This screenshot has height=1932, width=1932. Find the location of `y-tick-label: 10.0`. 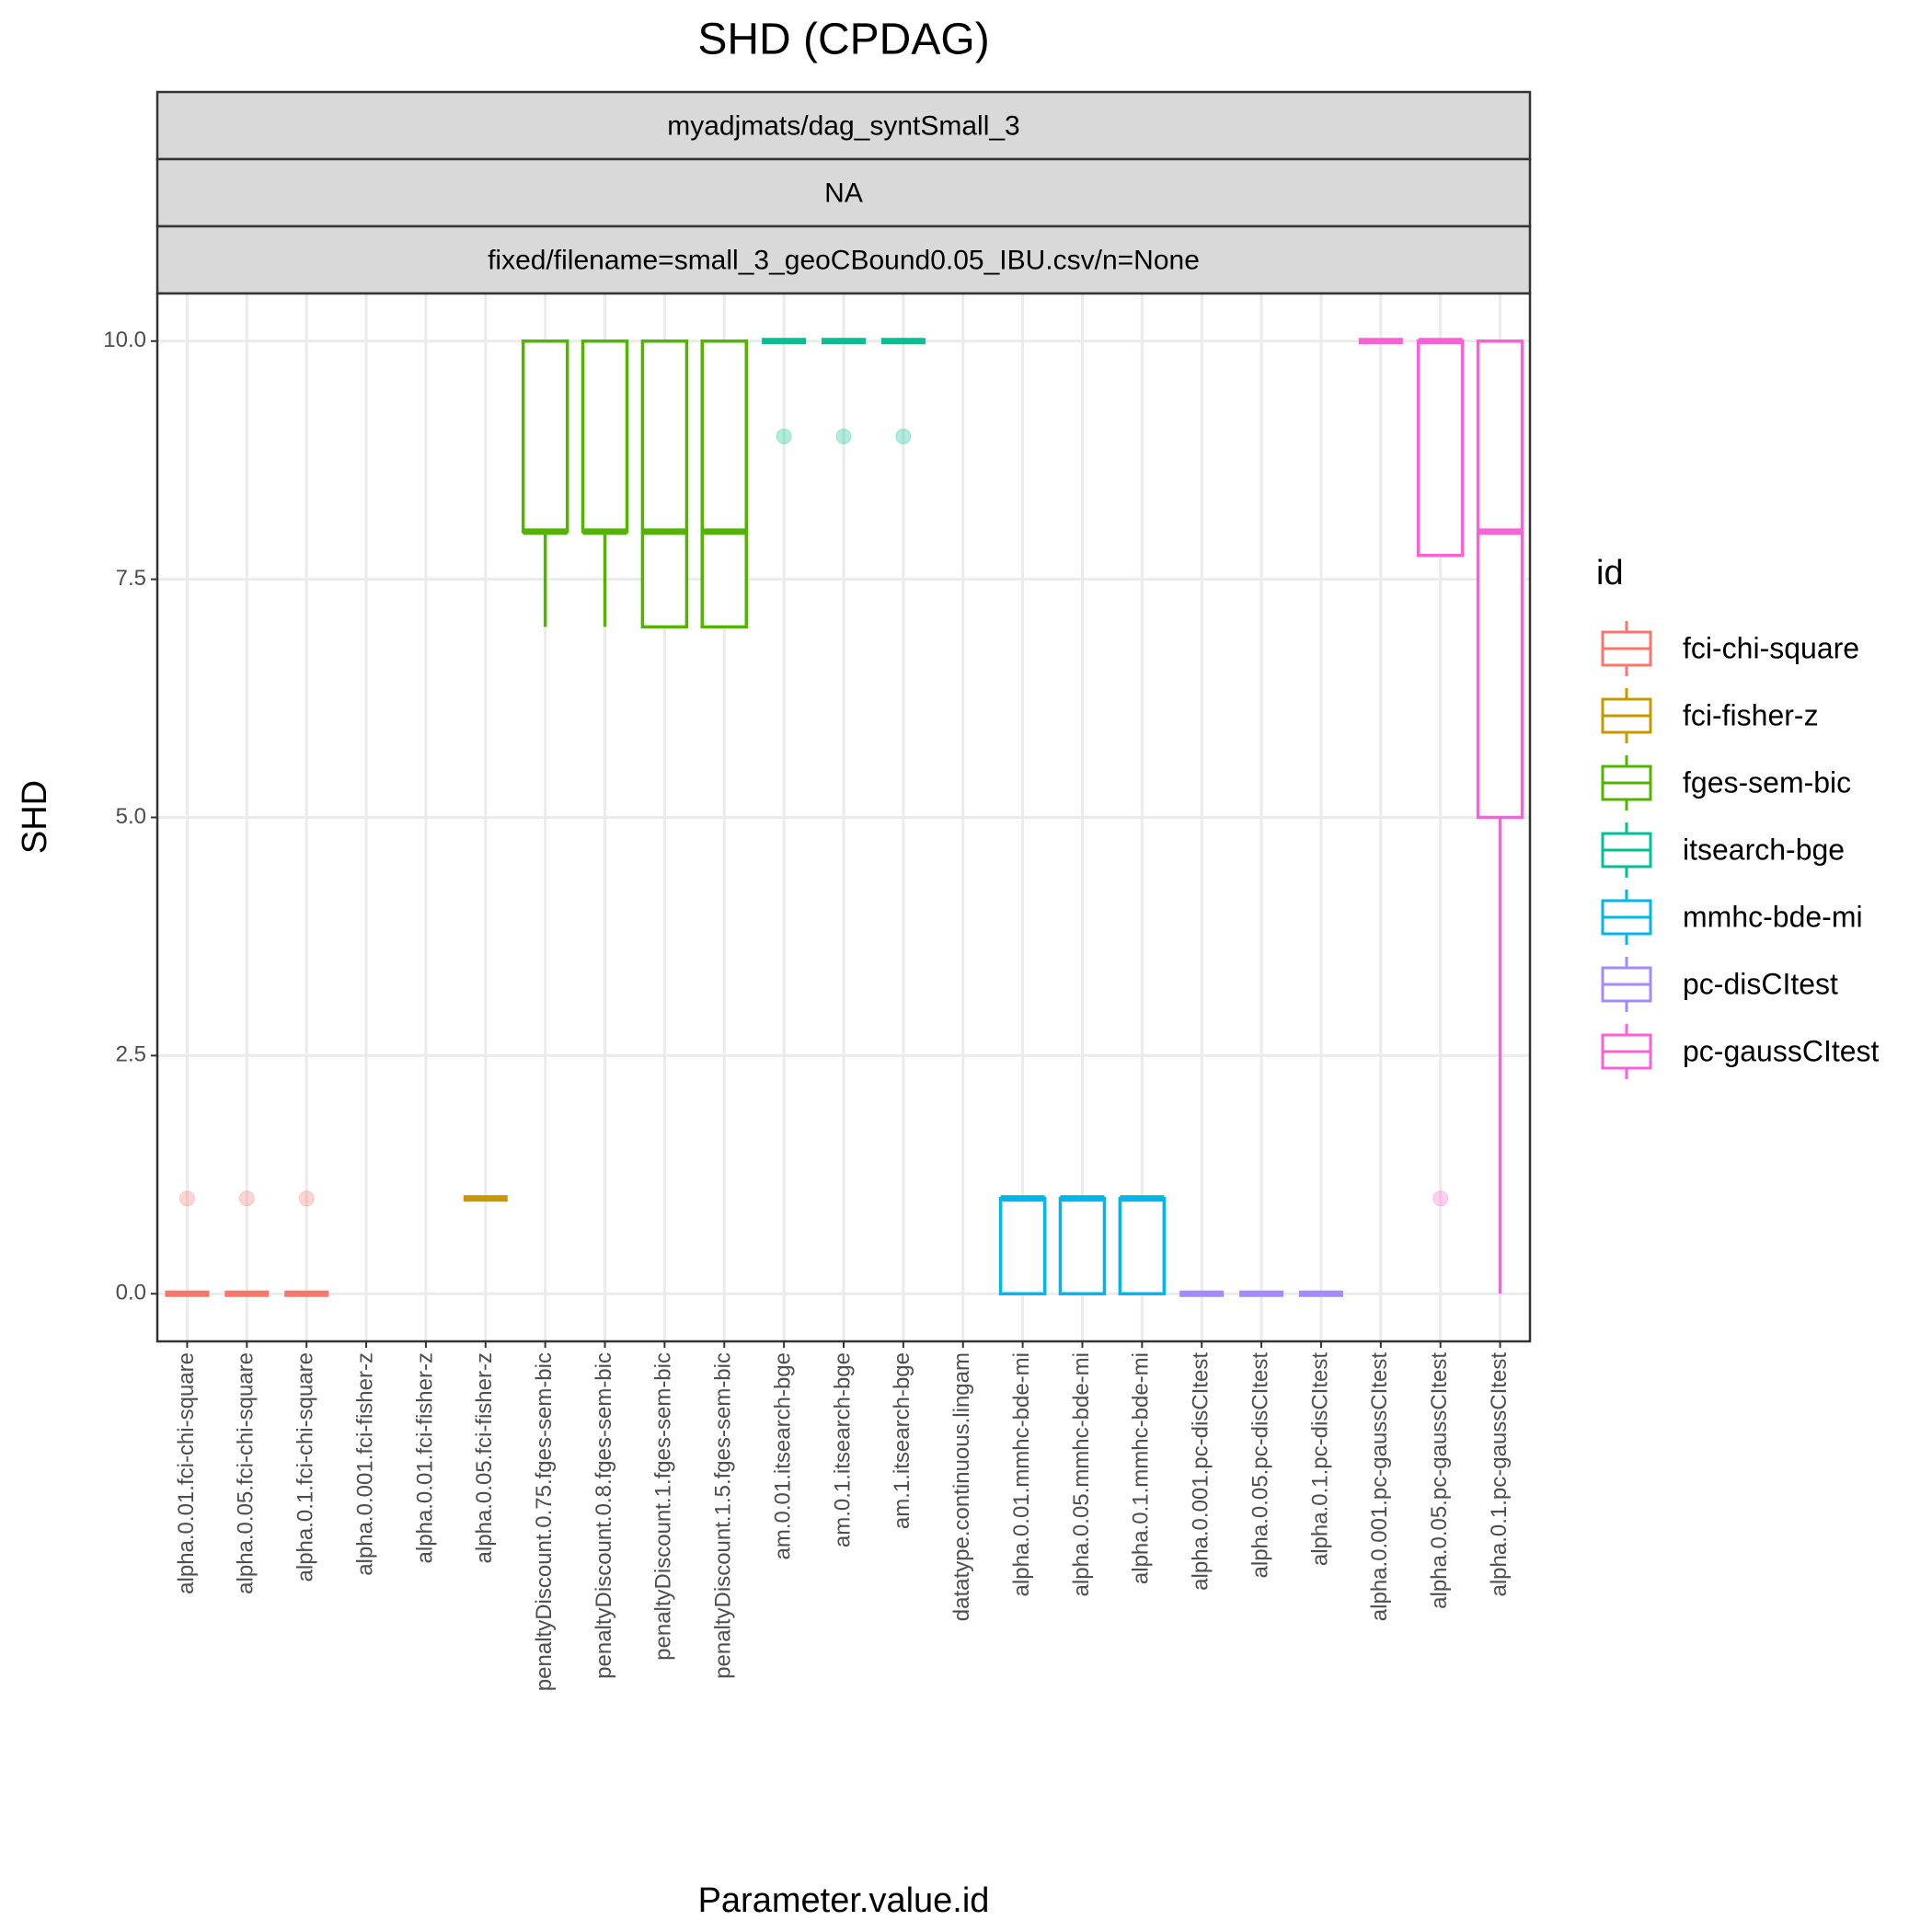

y-tick-label: 10.0 is located at coordinates (124, 340).